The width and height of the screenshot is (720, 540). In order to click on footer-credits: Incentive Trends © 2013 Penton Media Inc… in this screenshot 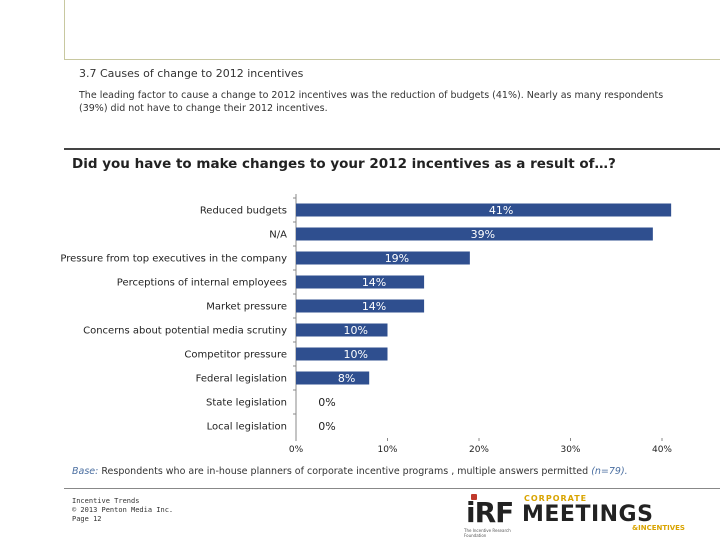, I will do `click(122, 510)`.